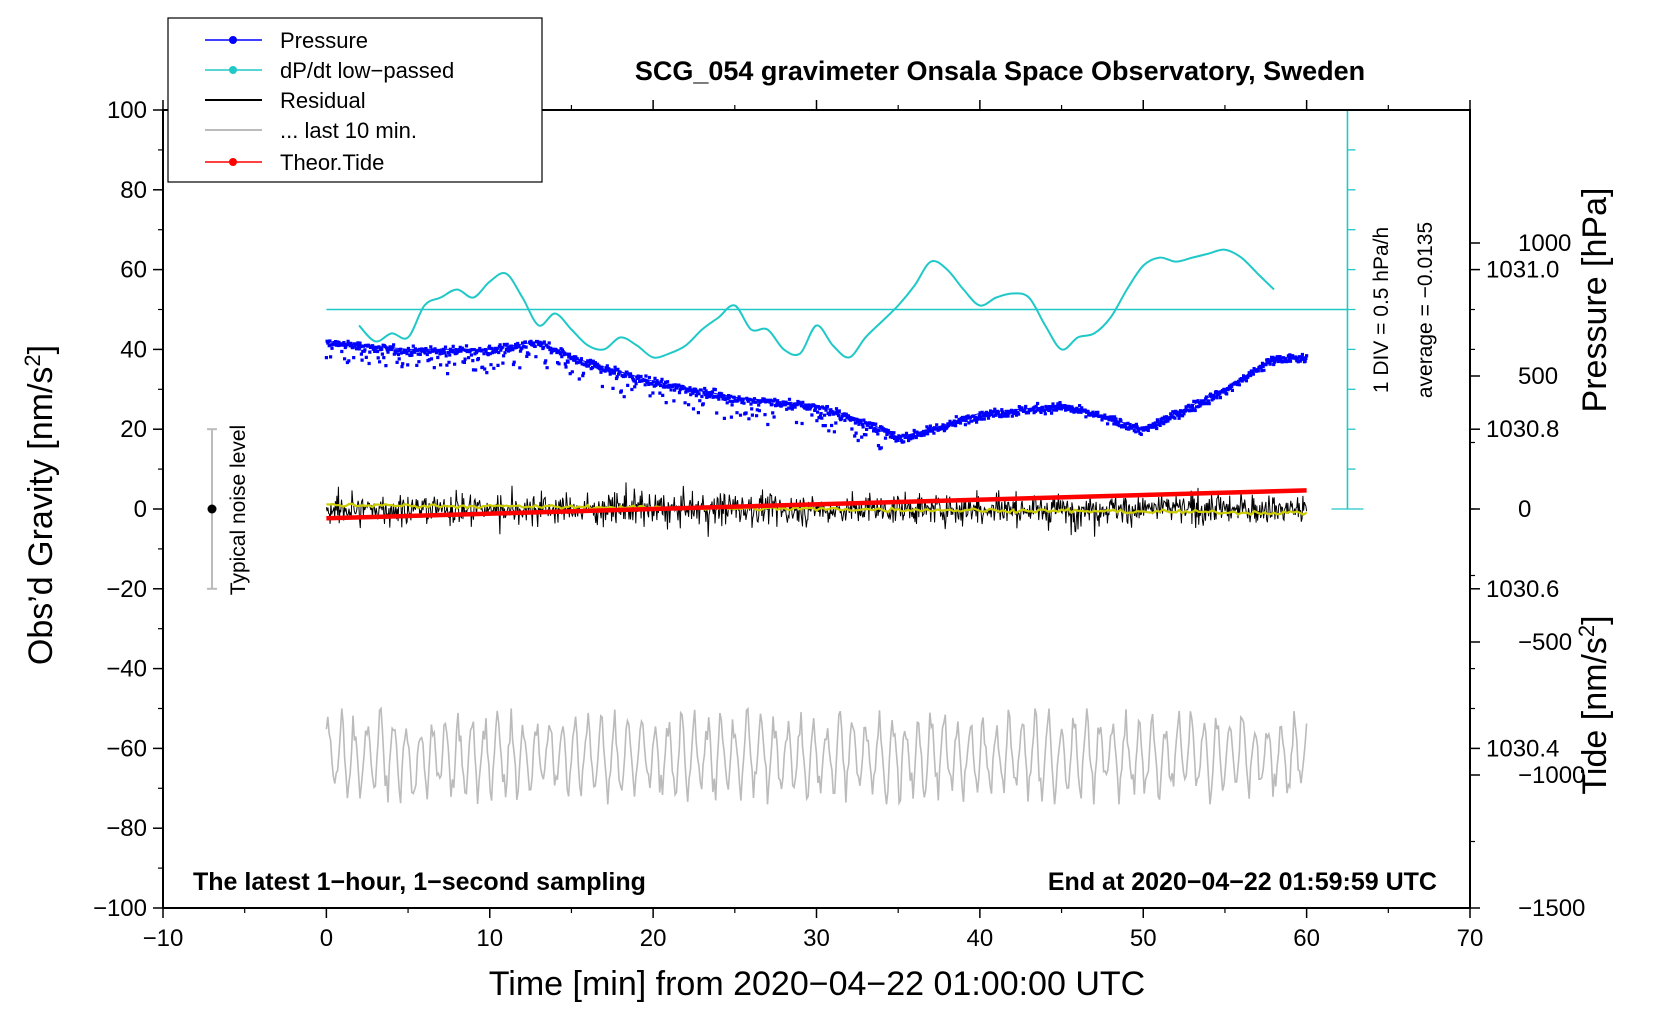  I want to click on y-axis-title-gravity-main: Obs’d Gravity [nm/s, so click(41, 516).